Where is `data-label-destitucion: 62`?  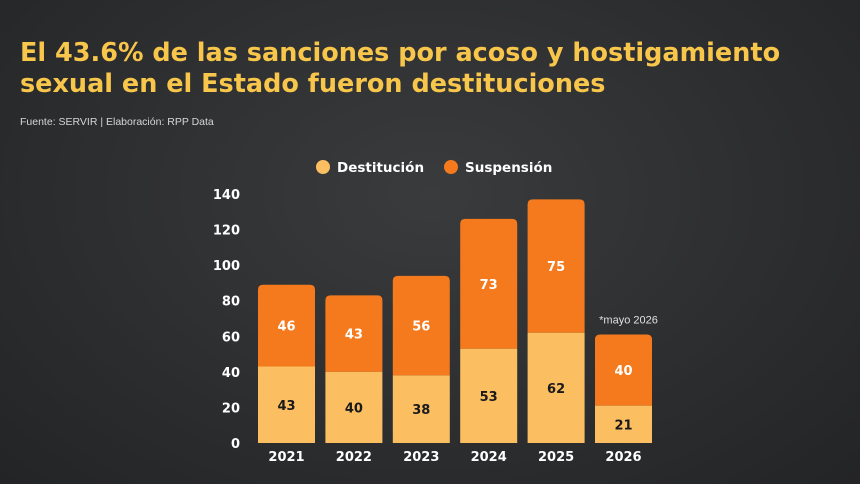
data-label-destitucion: 62 is located at coordinates (556, 389).